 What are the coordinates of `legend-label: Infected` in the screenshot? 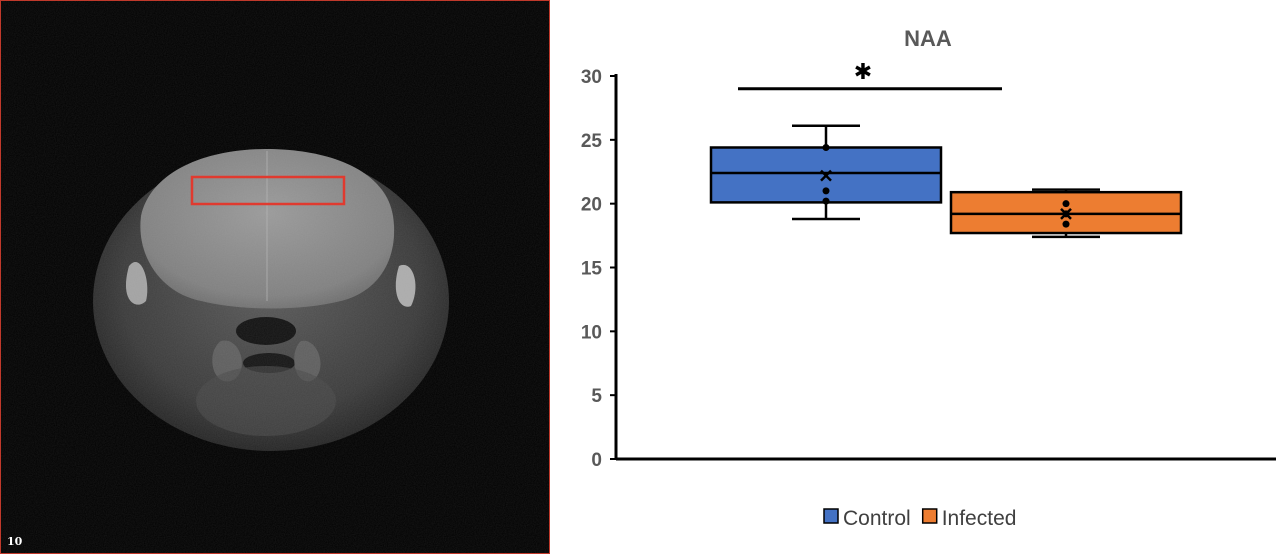 It's located at (979, 518).